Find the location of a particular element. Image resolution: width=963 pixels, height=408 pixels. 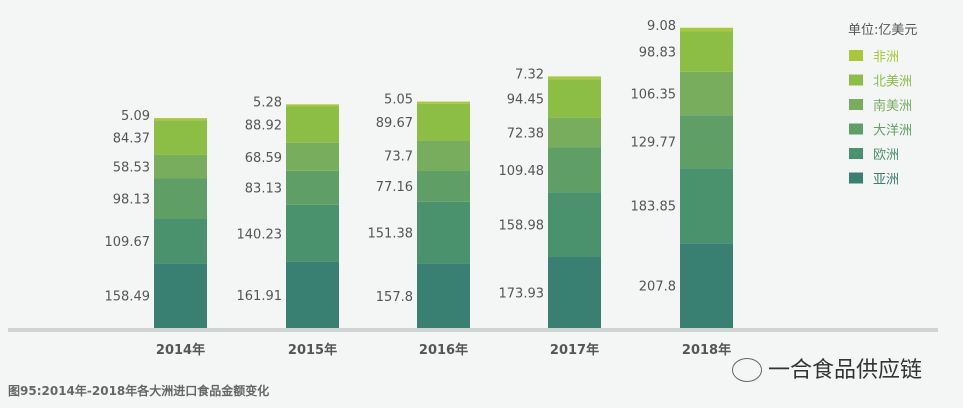

data-label: 5.05 is located at coordinates (398, 100).